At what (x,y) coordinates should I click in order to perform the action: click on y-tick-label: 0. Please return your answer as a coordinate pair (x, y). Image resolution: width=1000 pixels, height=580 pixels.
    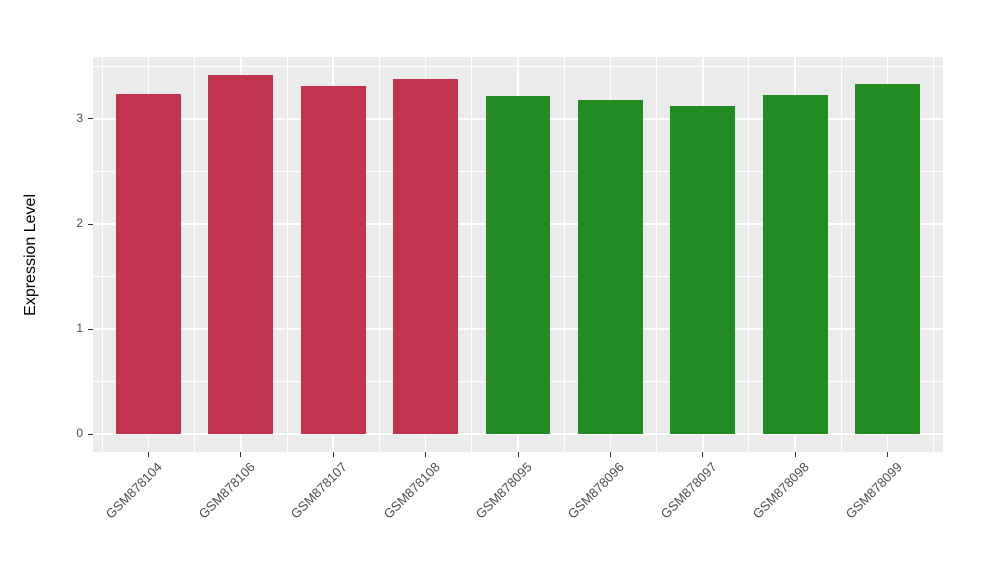
    Looking at the image, I should click on (79, 433).